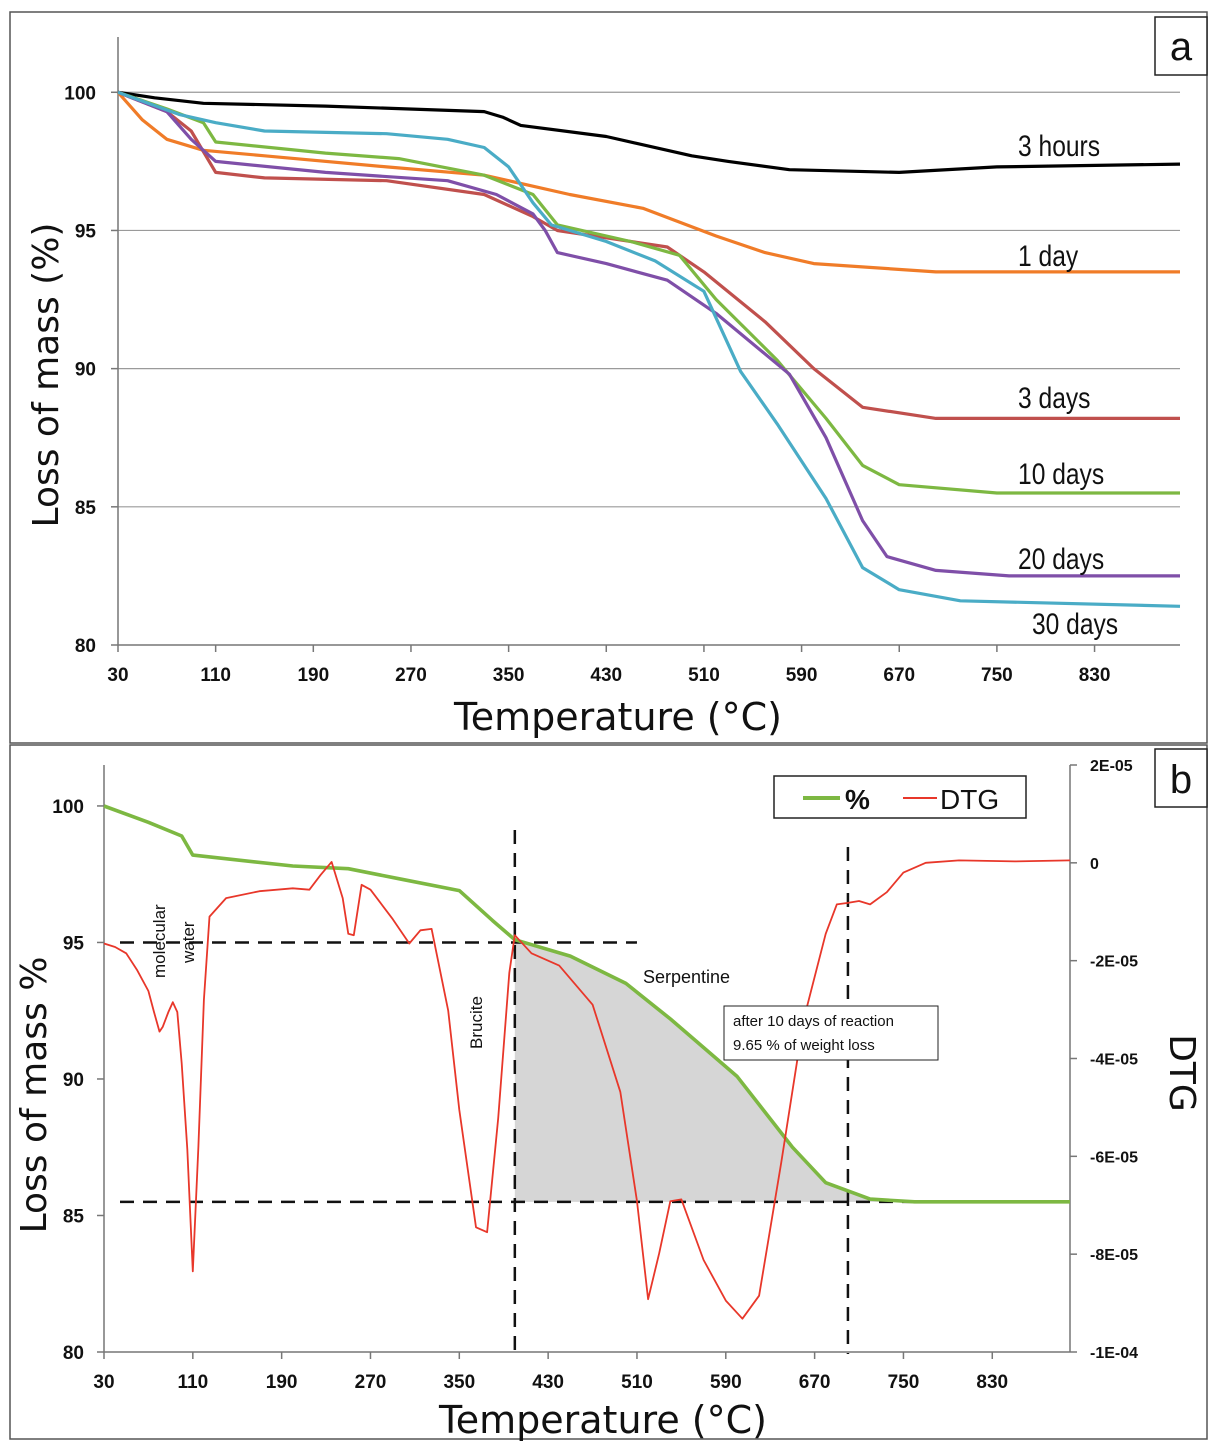  I want to click on series-label-3-hours: 3 hours, so click(1059, 146).